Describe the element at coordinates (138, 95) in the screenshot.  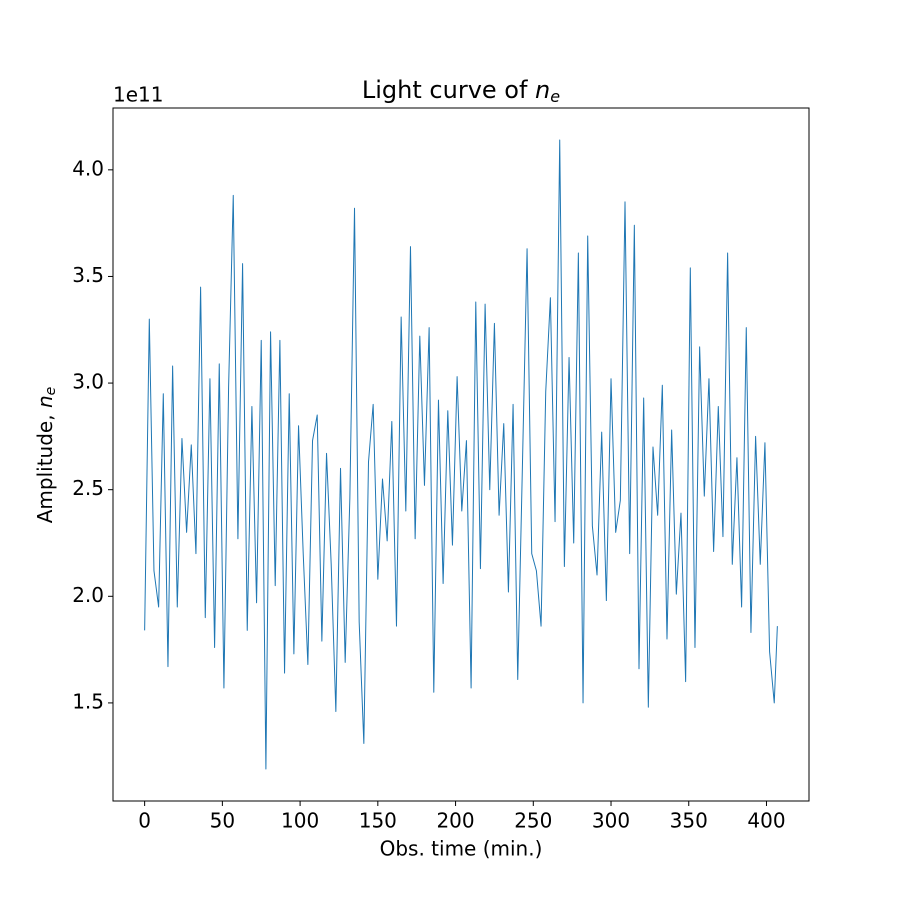
I see `y-offset-label: 1e11` at that location.